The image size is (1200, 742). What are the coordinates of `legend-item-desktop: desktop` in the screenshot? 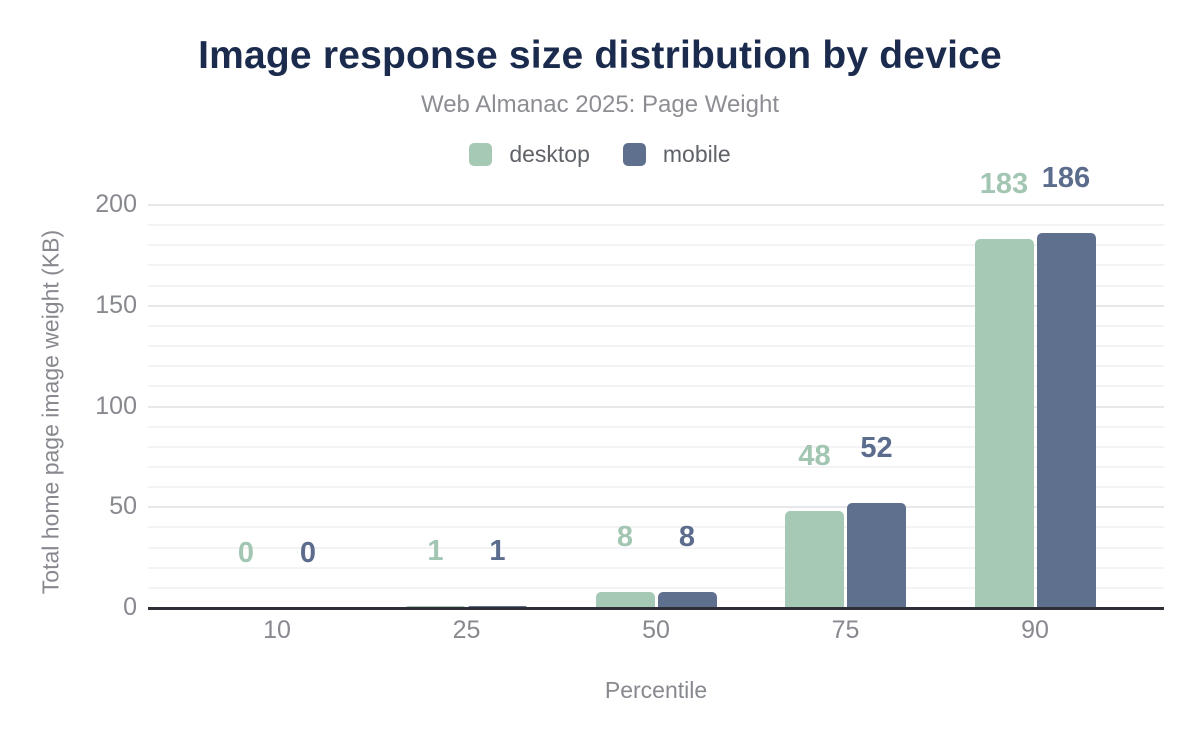 It's located at (529, 154).